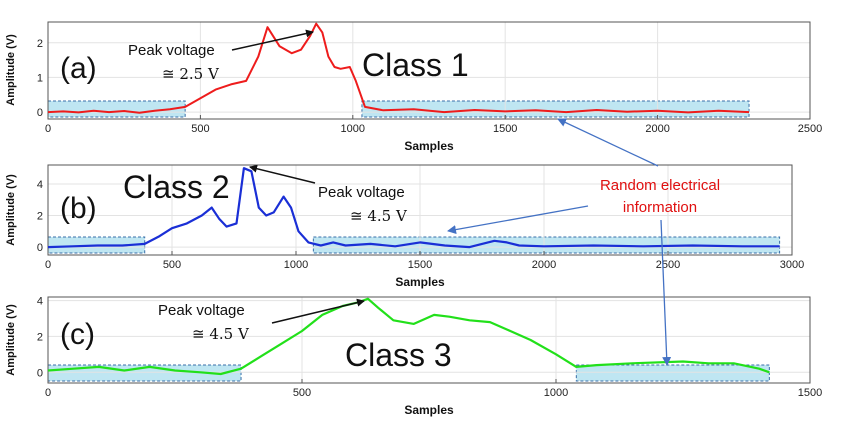  What do you see at coordinates (429, 146) in the screenshot?
I see `panel-a-xlabel: Samples` at bounding box center [429, 146].